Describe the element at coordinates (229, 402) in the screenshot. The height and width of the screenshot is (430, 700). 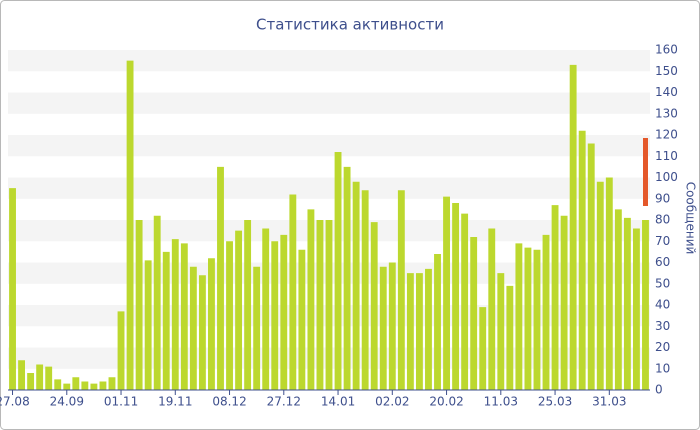
I see `x-tick-label: 08.12` at that location.